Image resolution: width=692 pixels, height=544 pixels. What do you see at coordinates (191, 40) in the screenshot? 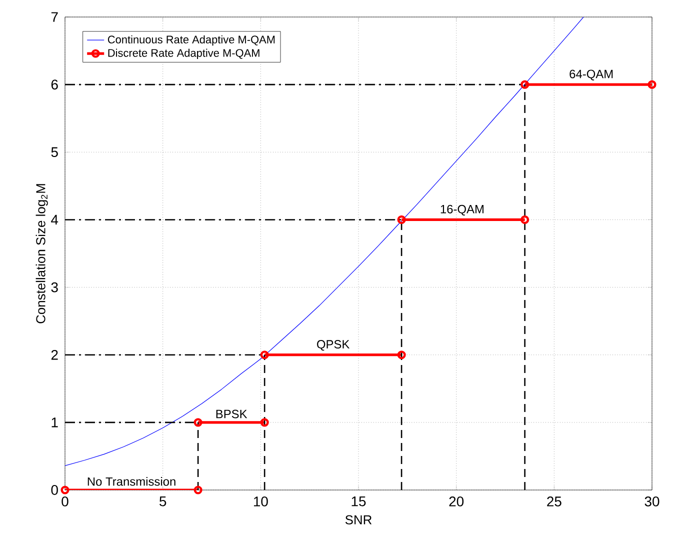
I see `legend-label: Continuous Rate Adaptive M-QAM` at bounding box center [191, 40].